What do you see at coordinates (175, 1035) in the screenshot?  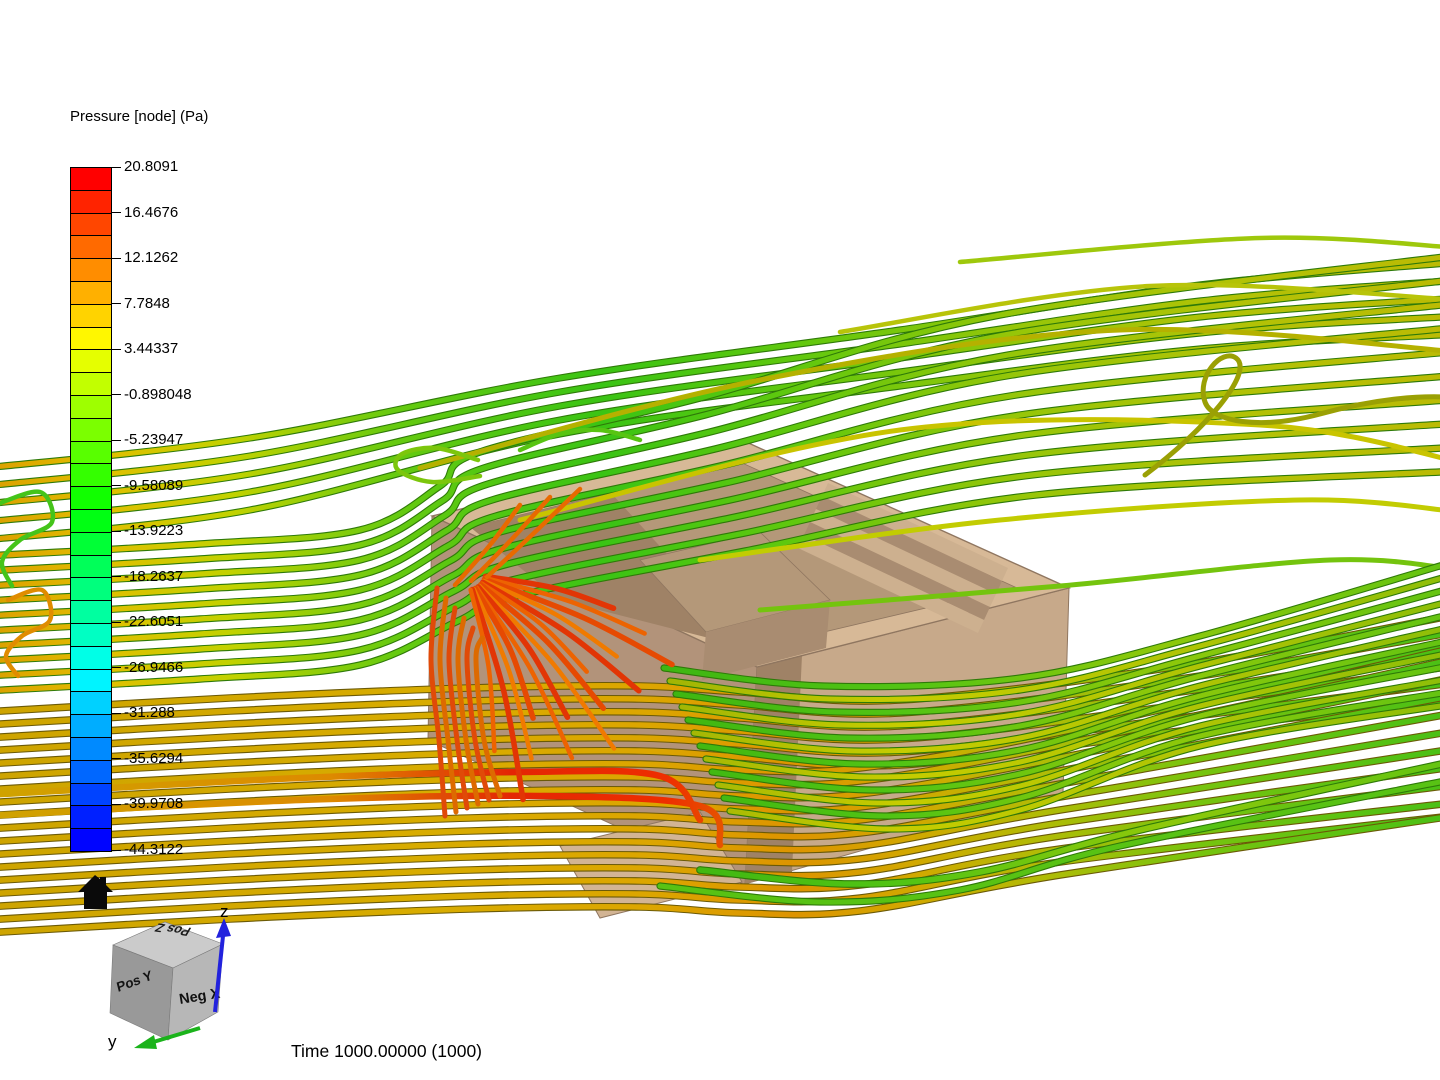 I see `y-axis-arrow` at bounding box center [175, 1035].